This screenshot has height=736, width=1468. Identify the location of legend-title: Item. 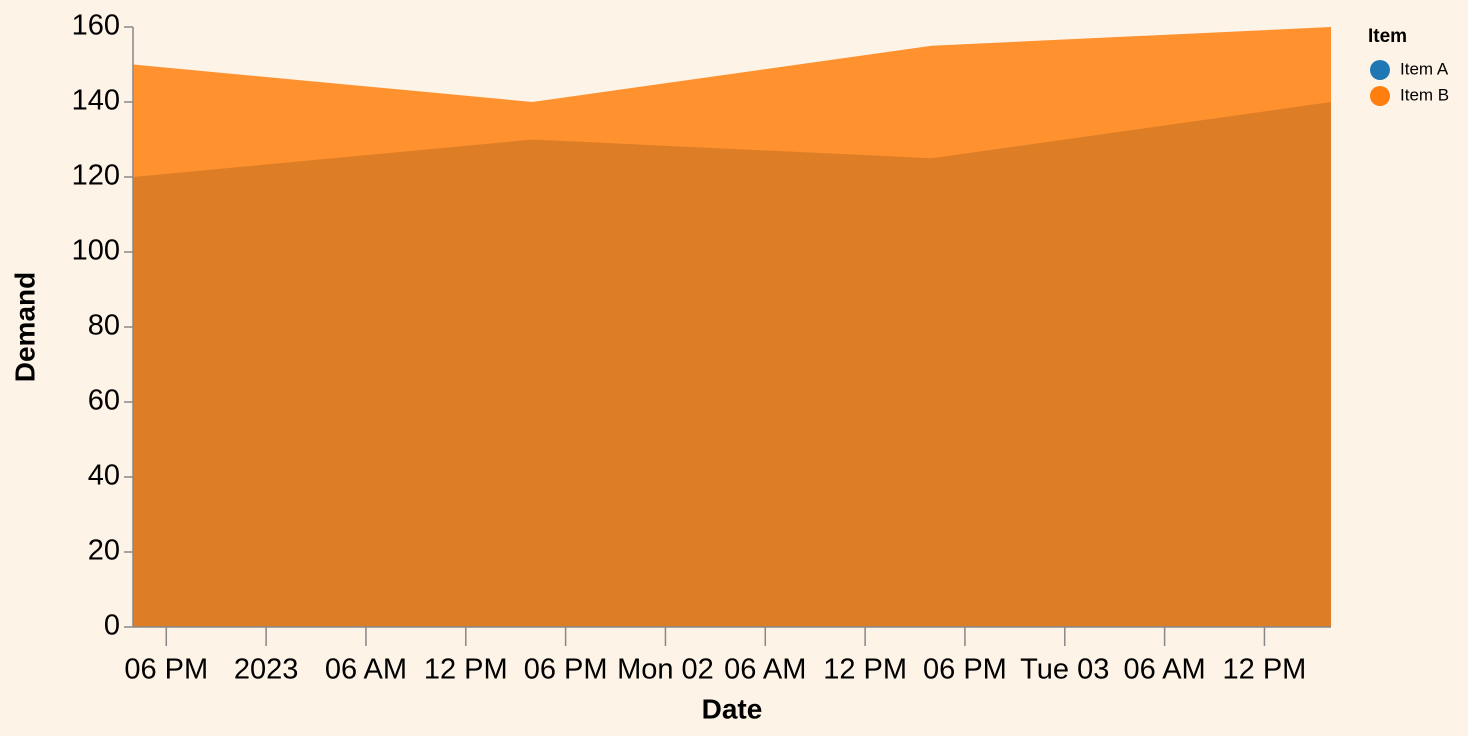
(1387, 36).